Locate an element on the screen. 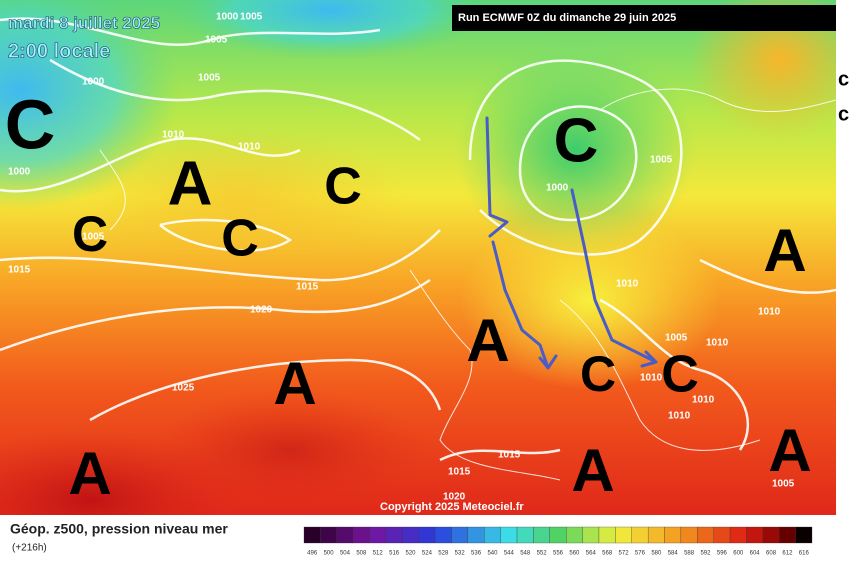 Image resolution: width=850 pixels, height=561 pixels. scale-label: 540 is located at coordinates (492, 554).